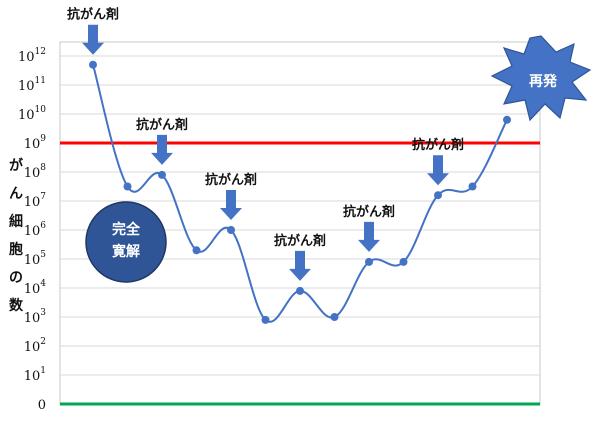  Describe the element at coordinates (16, 278) in the screenshot. I see `y-axis-label-char: の` at that location.